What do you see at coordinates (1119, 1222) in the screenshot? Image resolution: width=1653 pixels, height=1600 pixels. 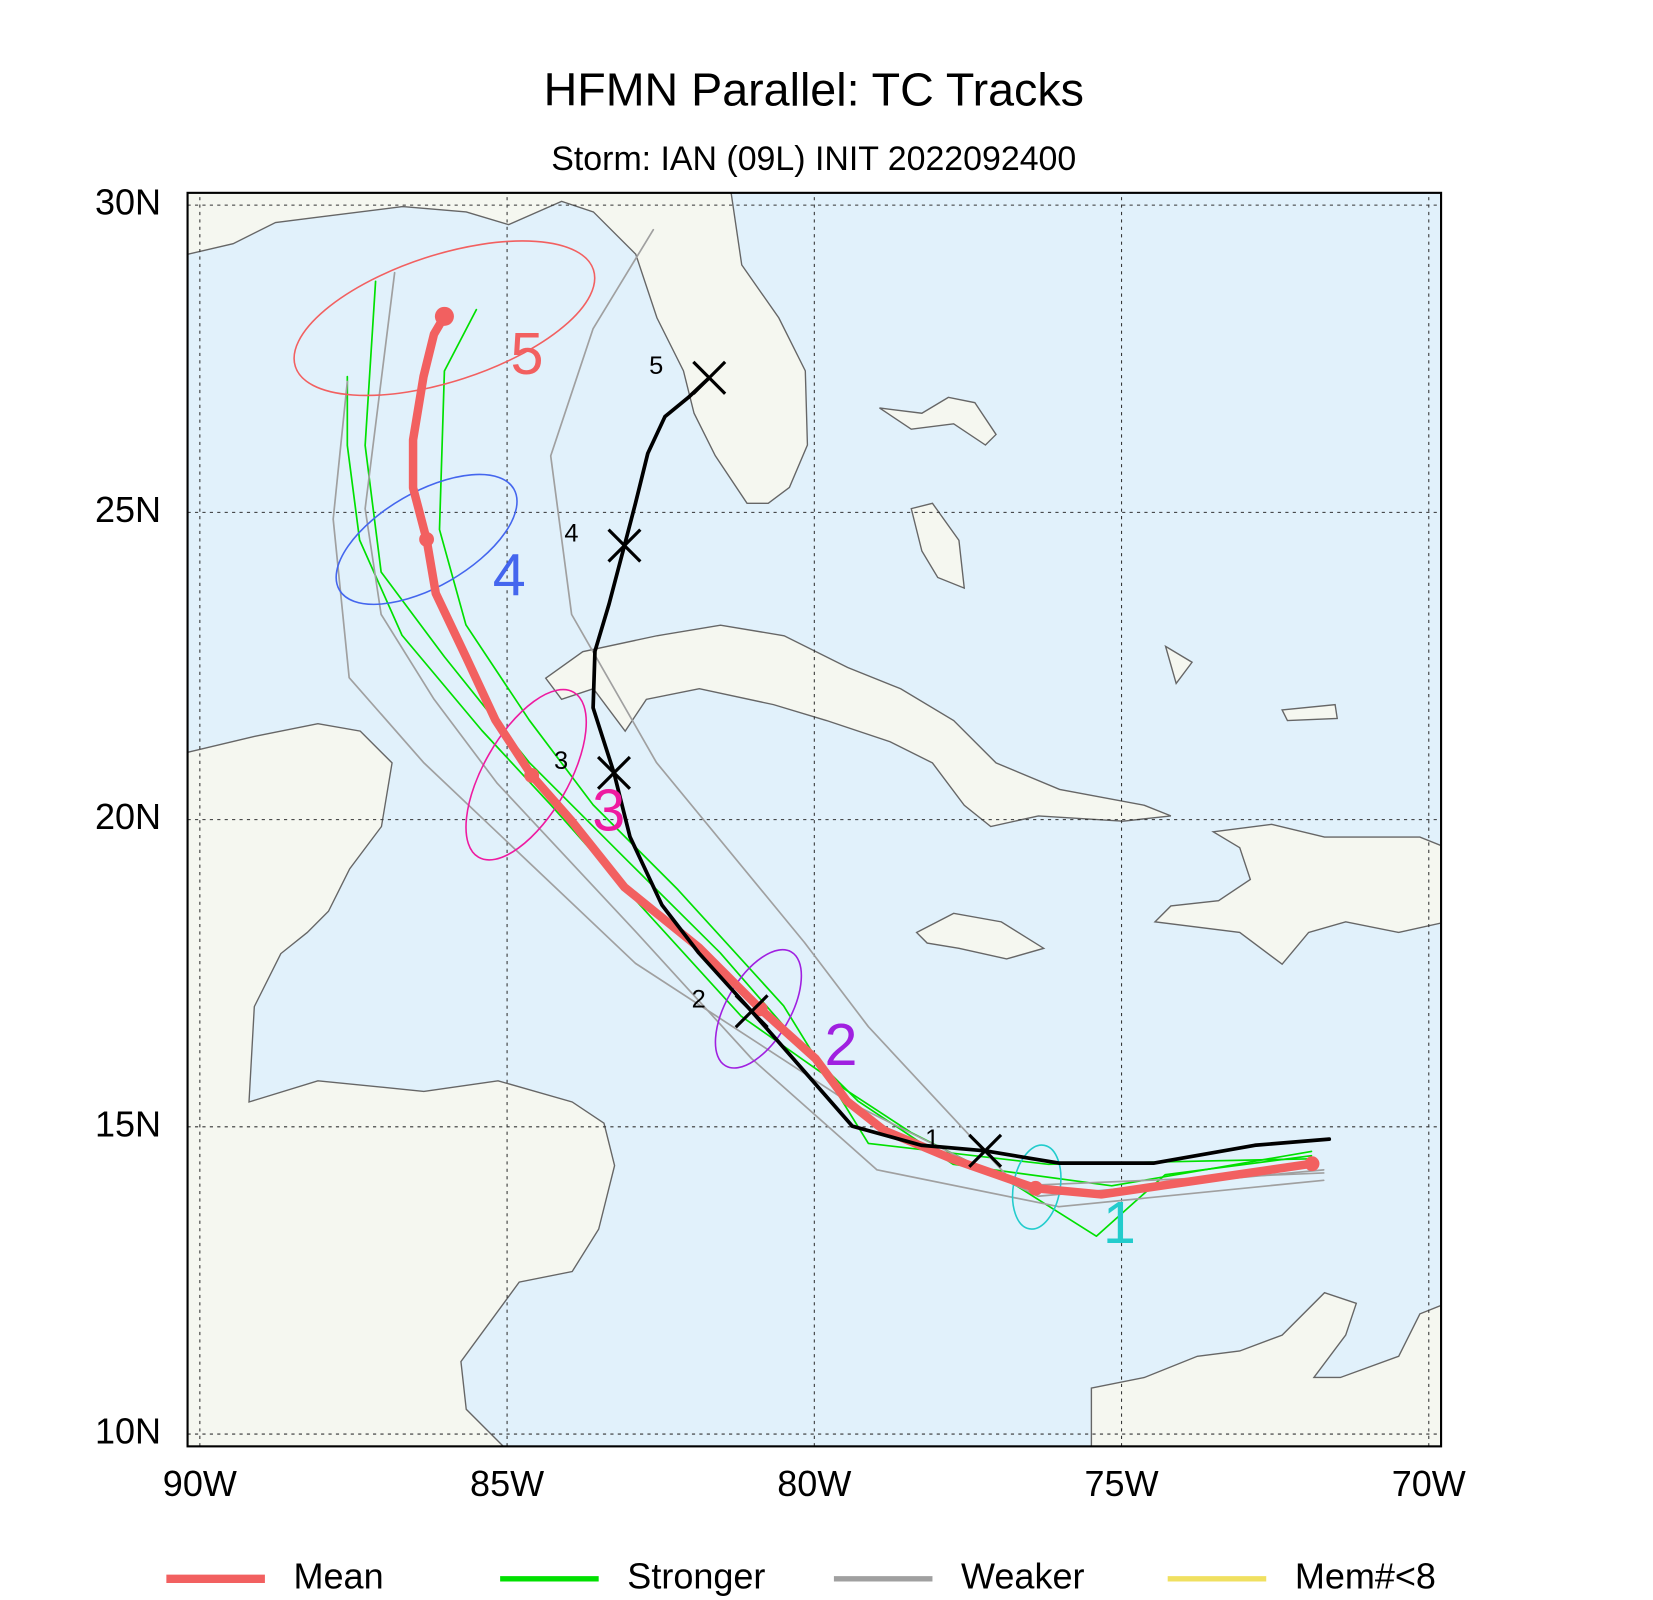 I see `ellipse-label: 1` at bounding box center [1119, 1222].